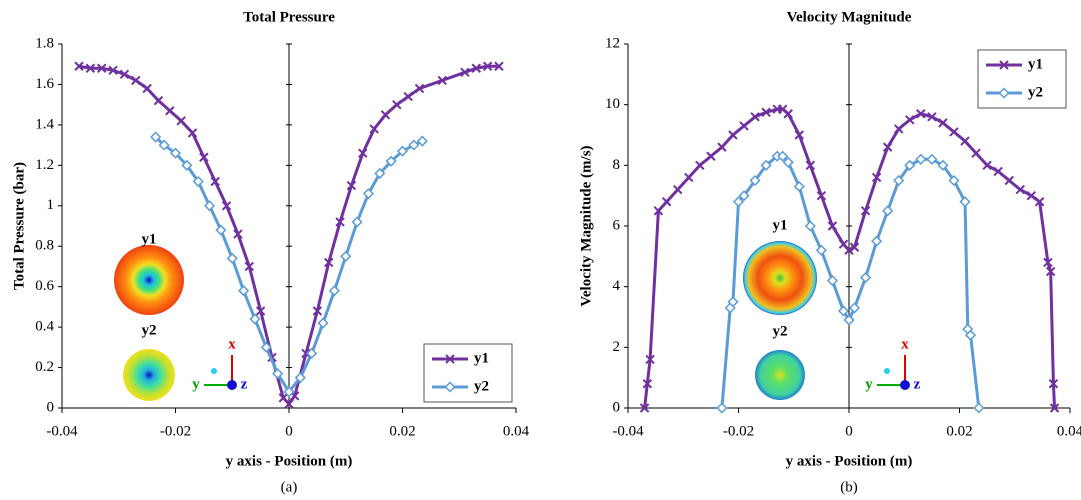 Image resolution: width=1081 pixels, height=500 pixels. Describe the element at coordinates (516, 431) in the screenshot. I see `x-tick-label: 0.04` at that location.